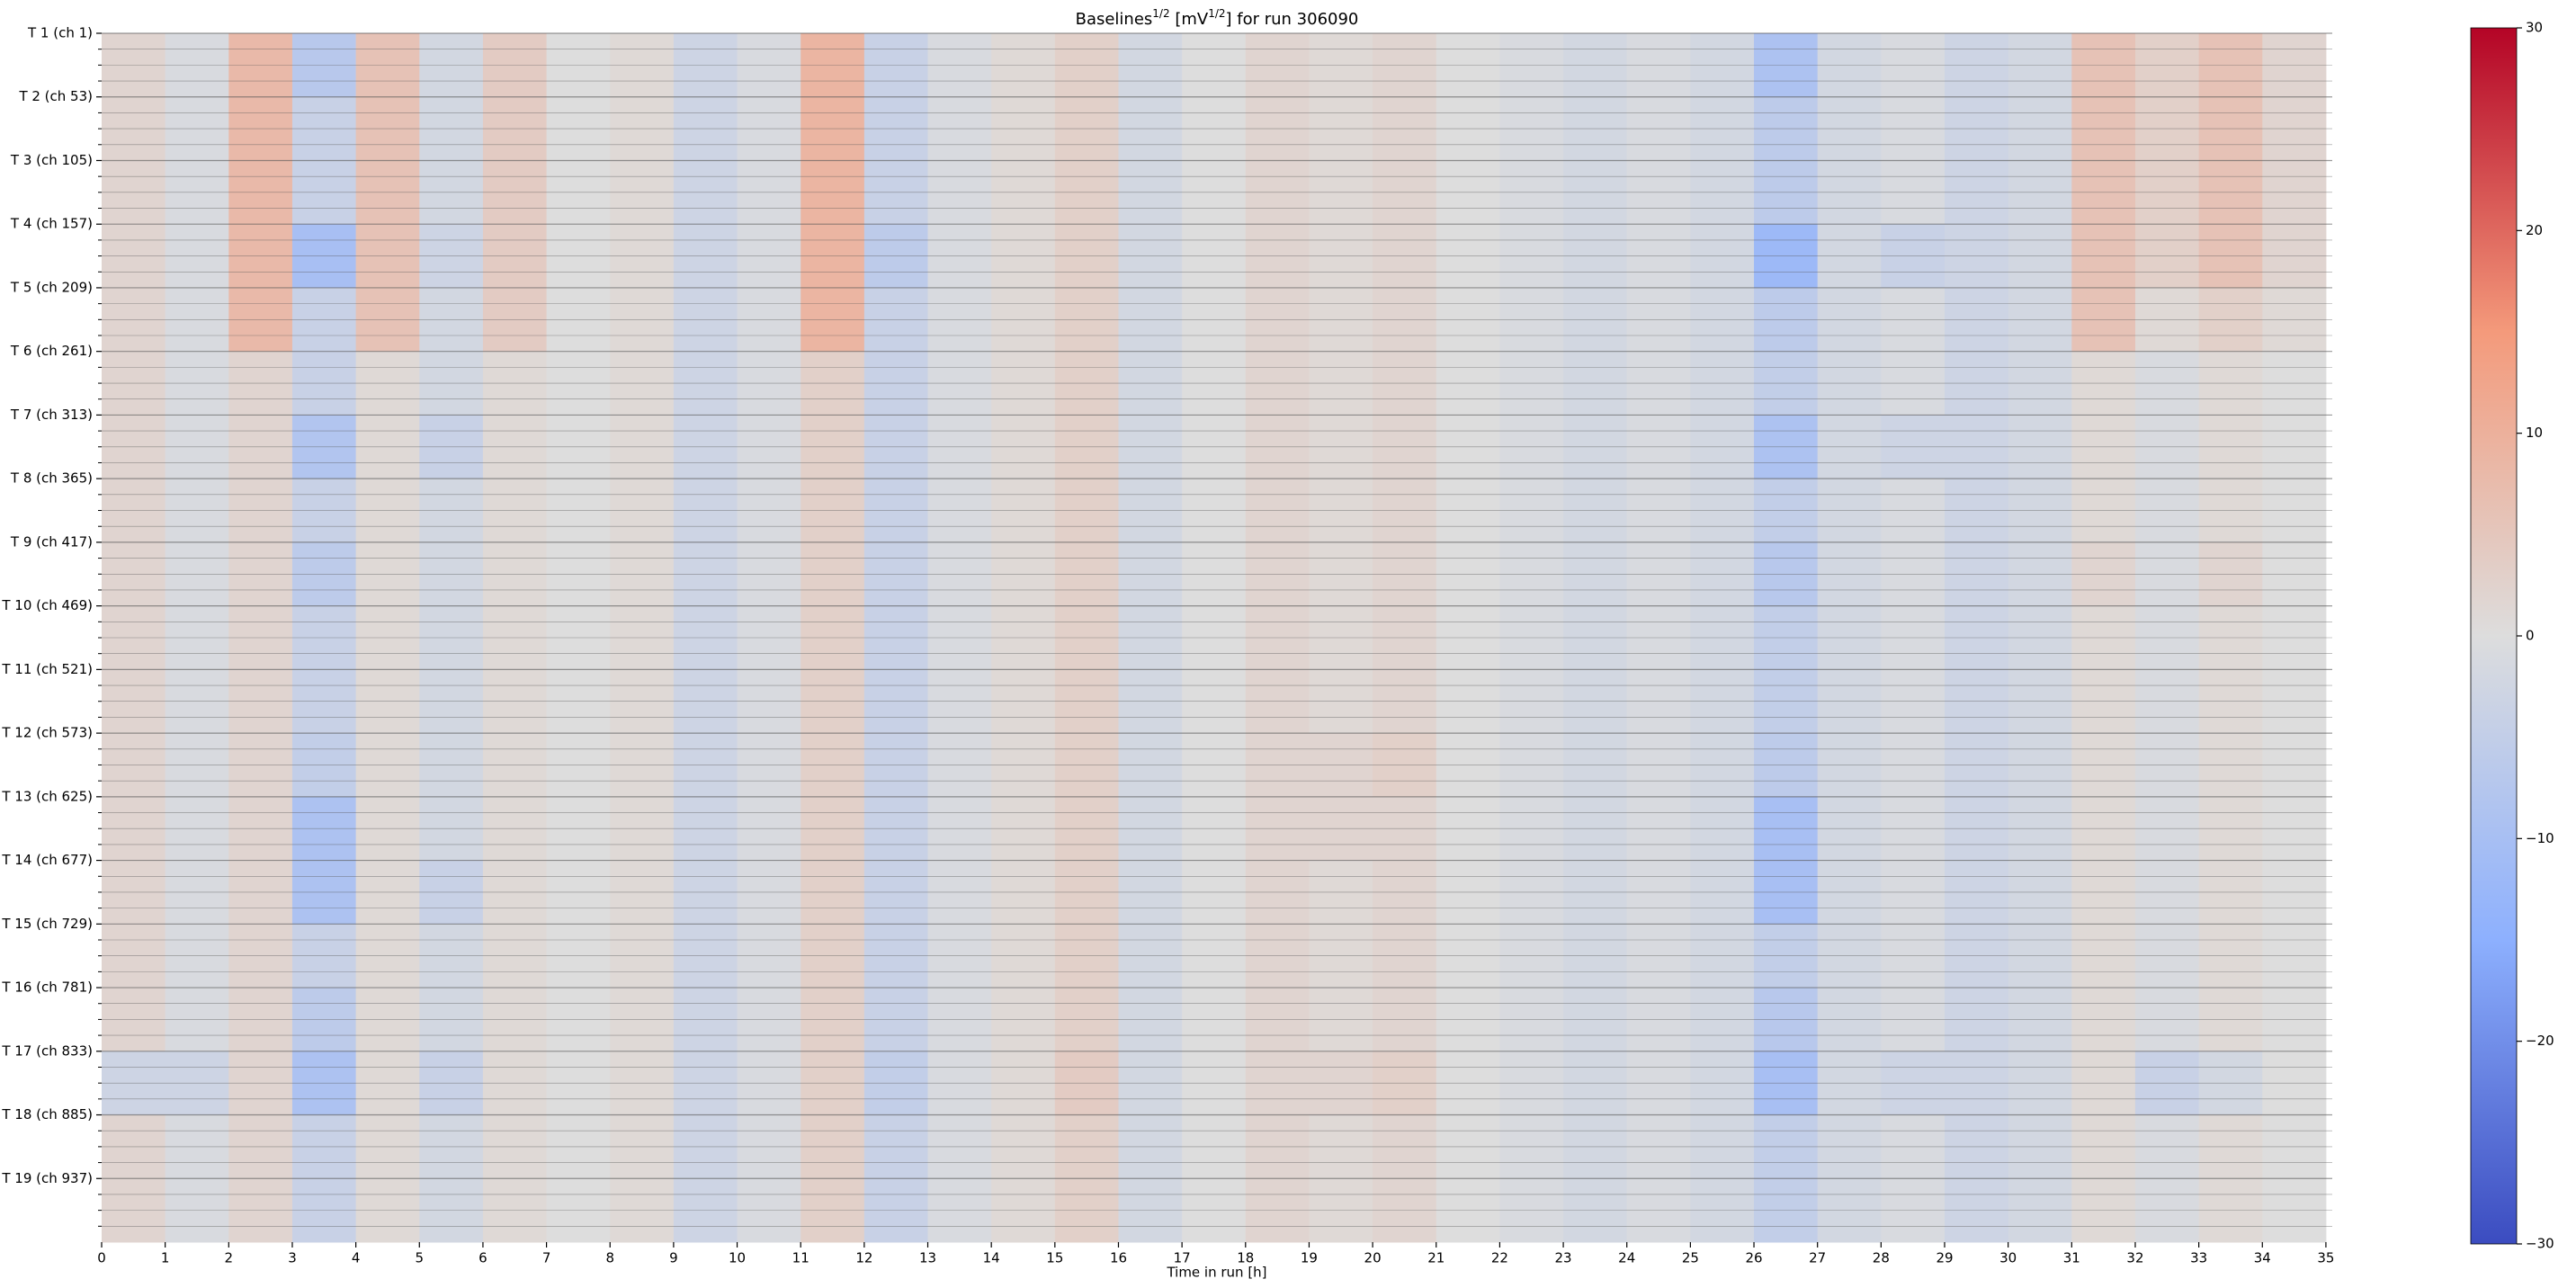  I want to click on y-tick-label: T 7 (ch 313), so click(51, 415).